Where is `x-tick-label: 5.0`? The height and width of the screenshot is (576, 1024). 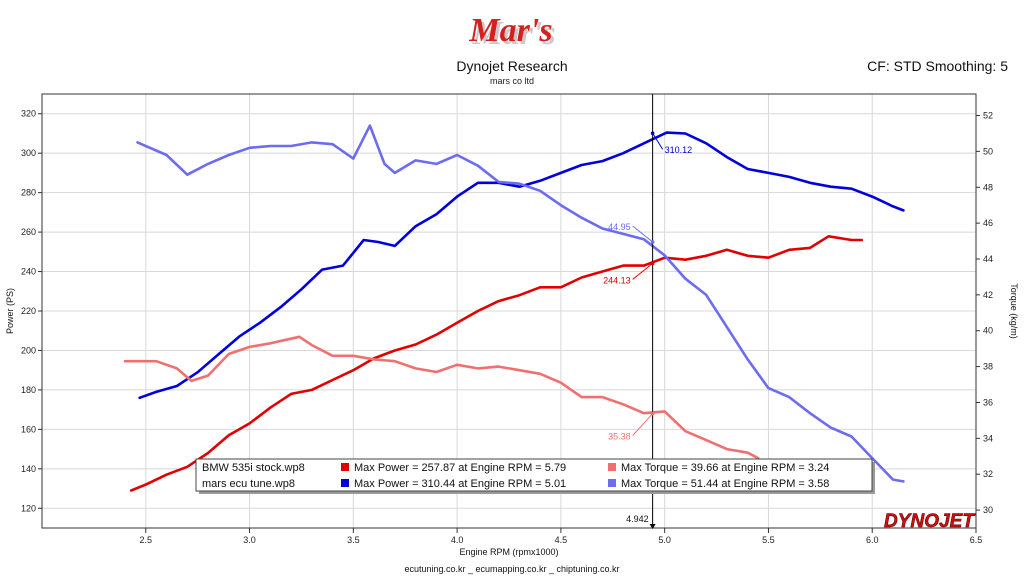 x-tick-label: 5.0 is located at coordinates (664, 540).